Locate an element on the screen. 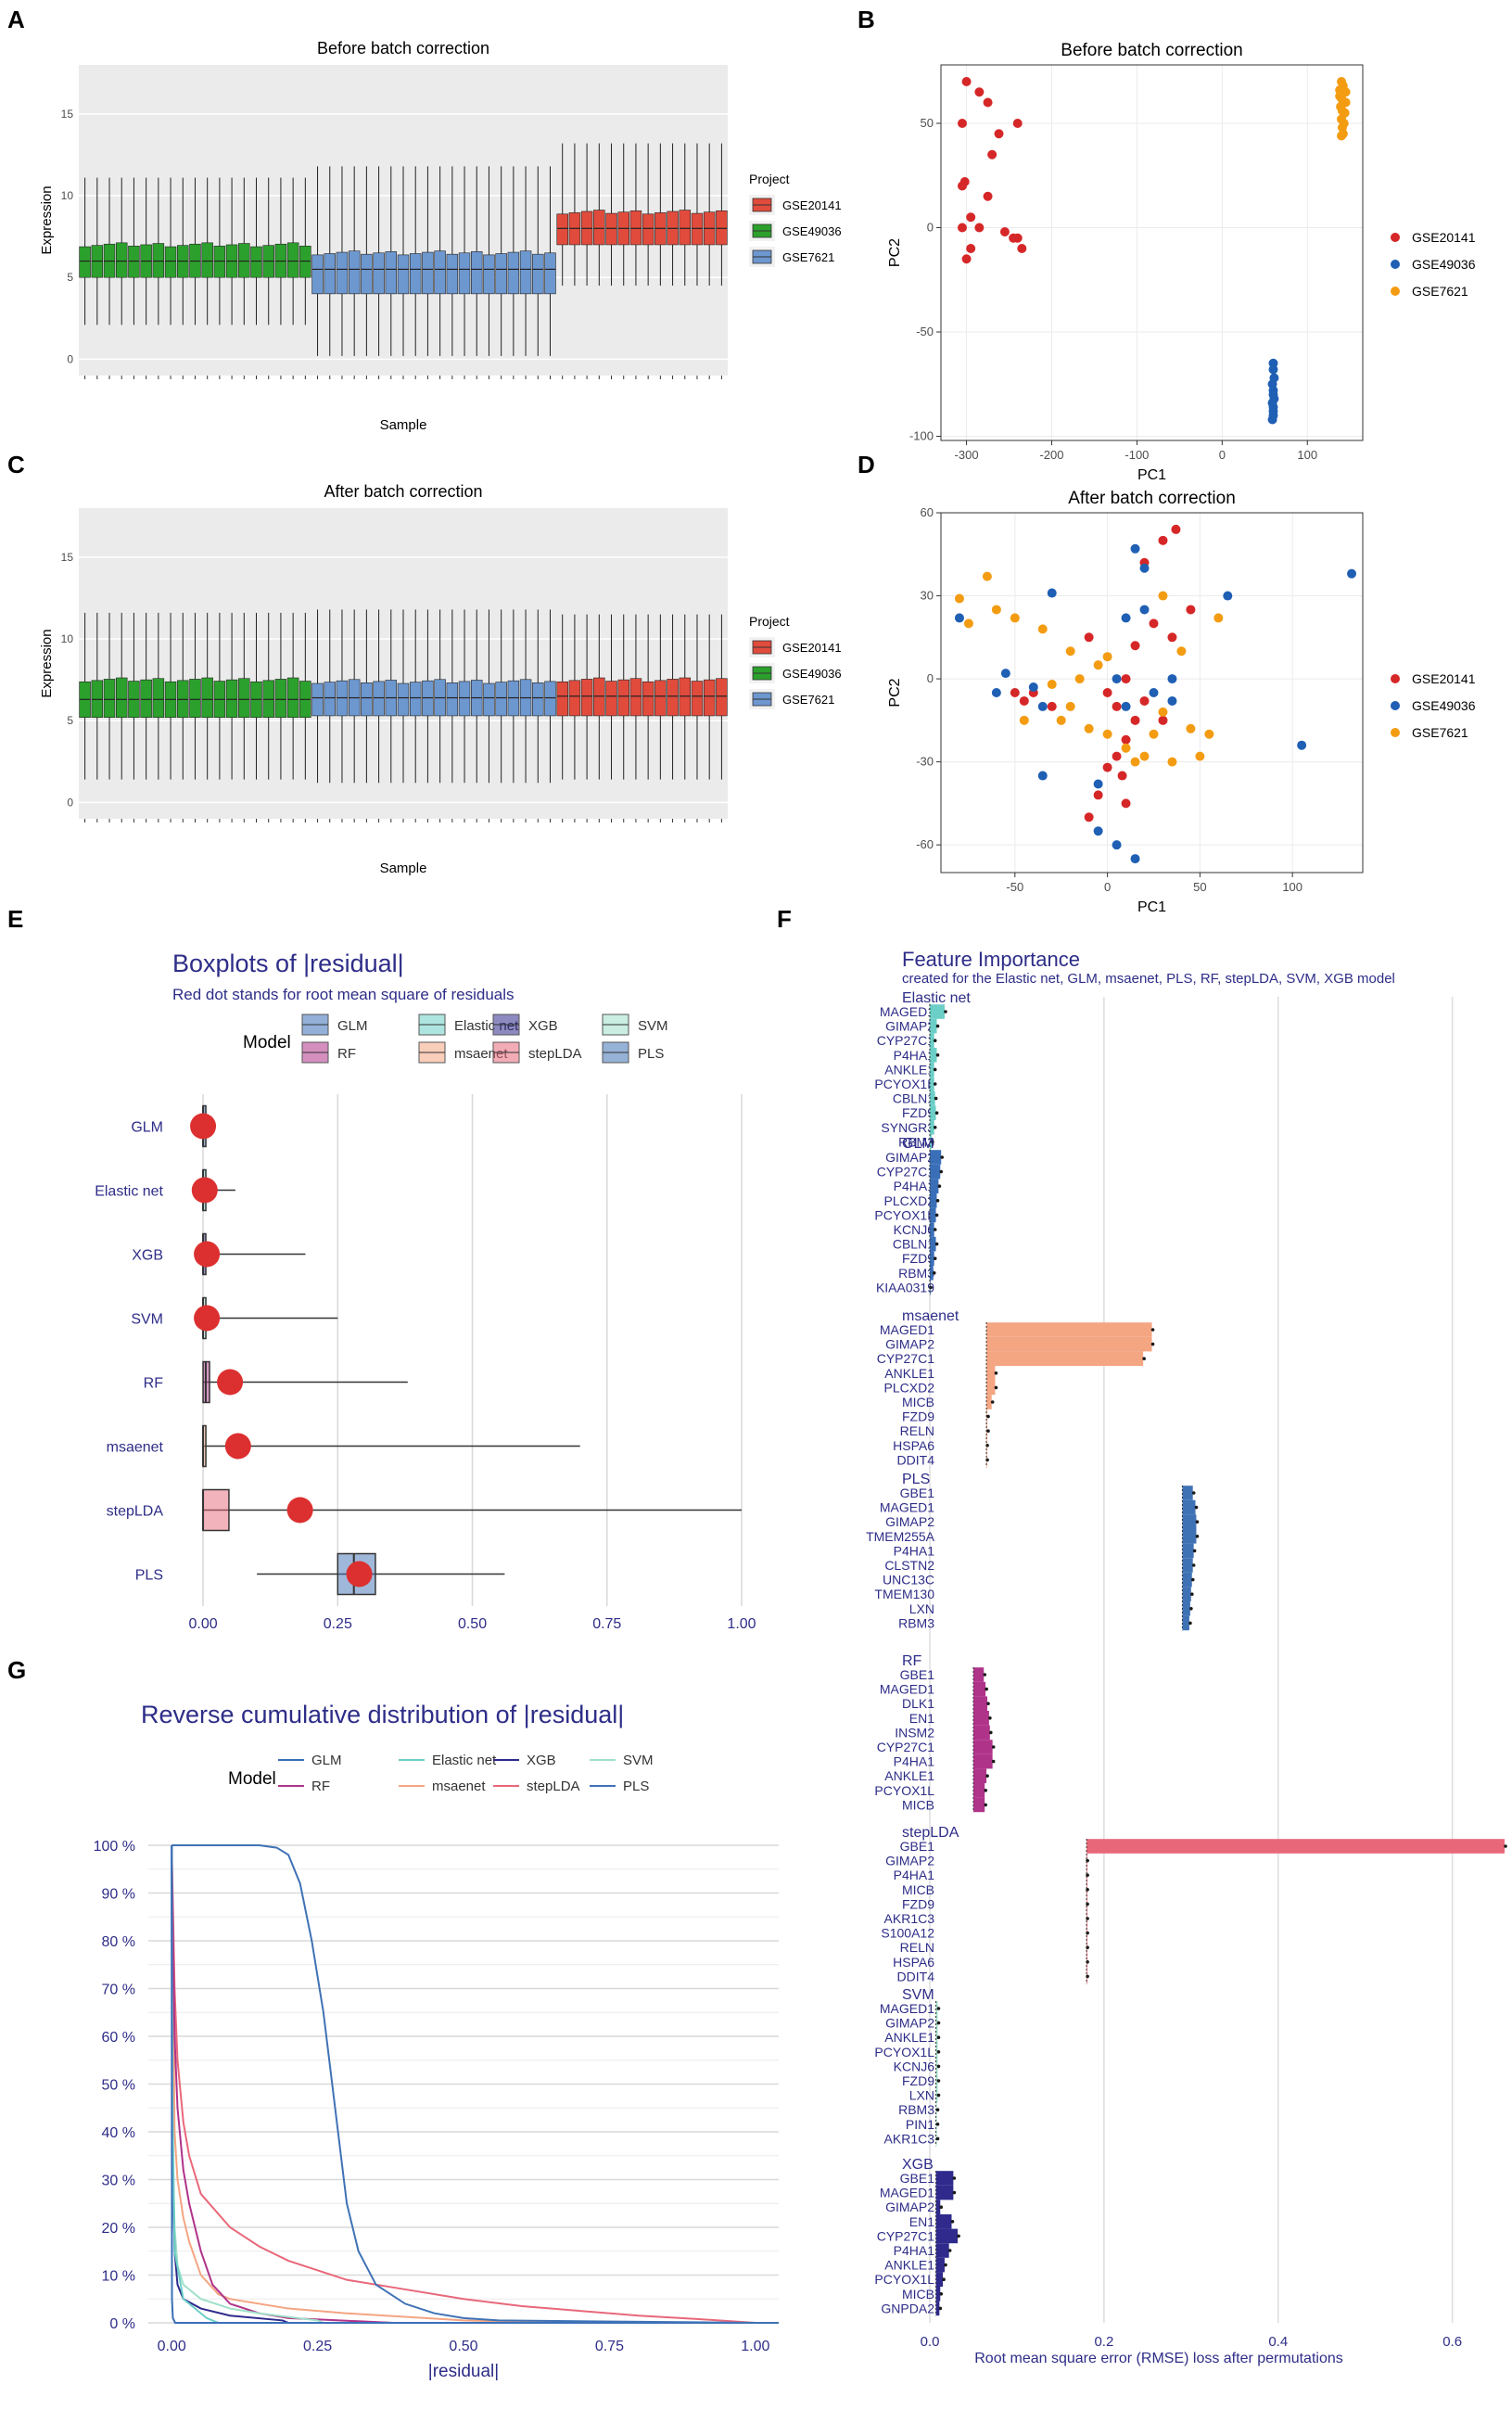  rmse-point-rf is located at coordinates (230, 1382).